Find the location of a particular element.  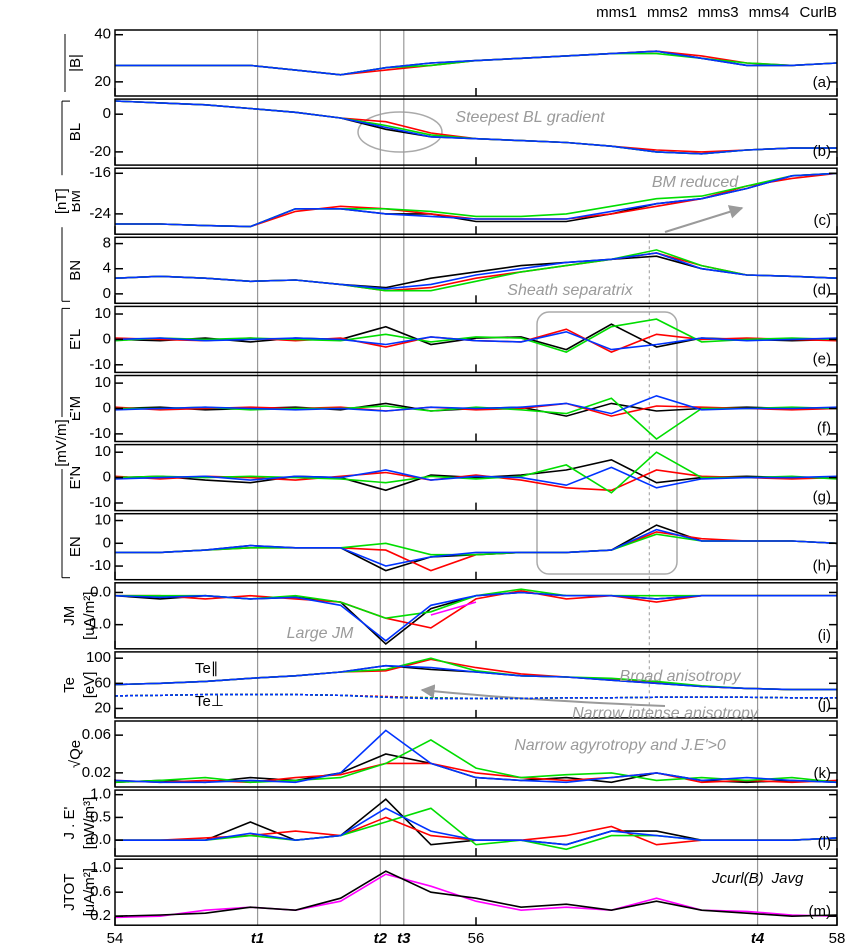

legend-entry: mms2 is located at coordinates (667, 12).